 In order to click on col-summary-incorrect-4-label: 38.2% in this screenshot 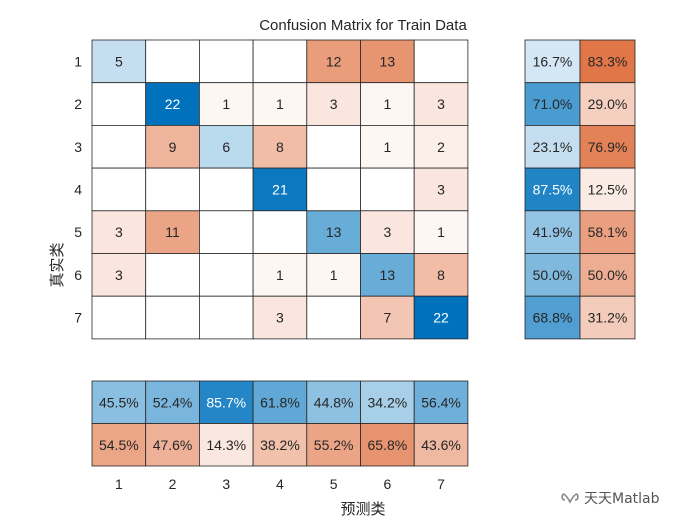, I will do `click(280, 445)`.